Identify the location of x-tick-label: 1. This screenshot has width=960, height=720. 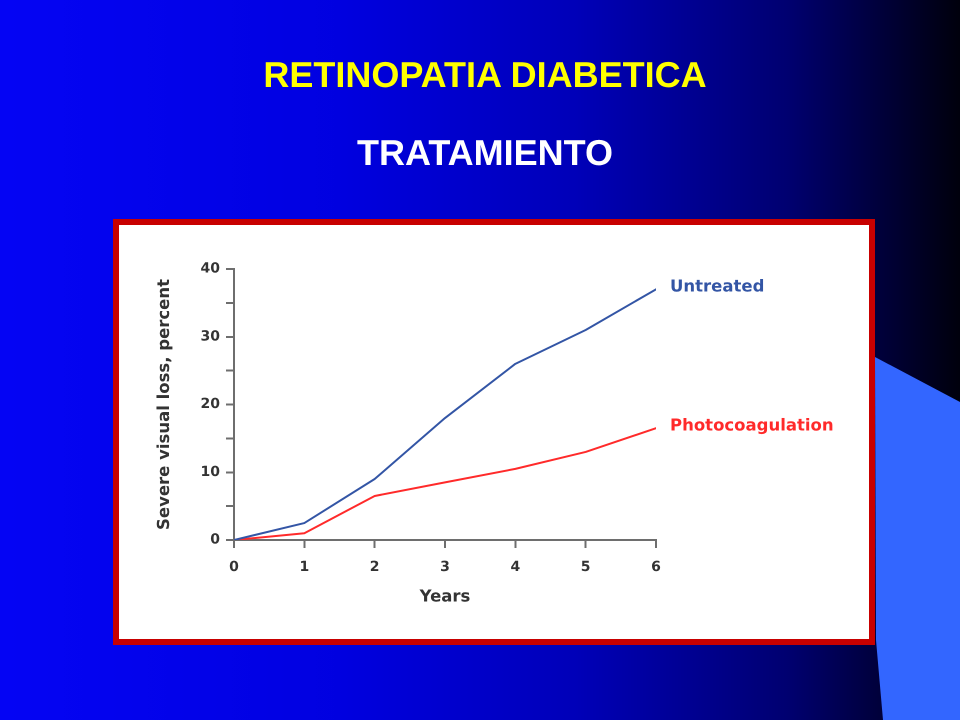
(304, 567).